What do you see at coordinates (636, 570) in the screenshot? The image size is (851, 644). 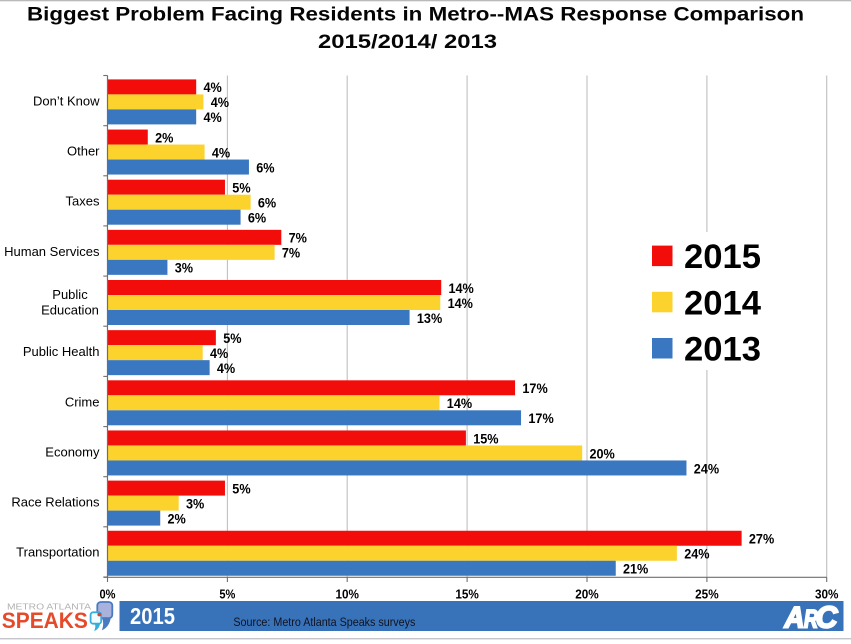 I see `svg-text: 21%` at bounding box center [636, 570].